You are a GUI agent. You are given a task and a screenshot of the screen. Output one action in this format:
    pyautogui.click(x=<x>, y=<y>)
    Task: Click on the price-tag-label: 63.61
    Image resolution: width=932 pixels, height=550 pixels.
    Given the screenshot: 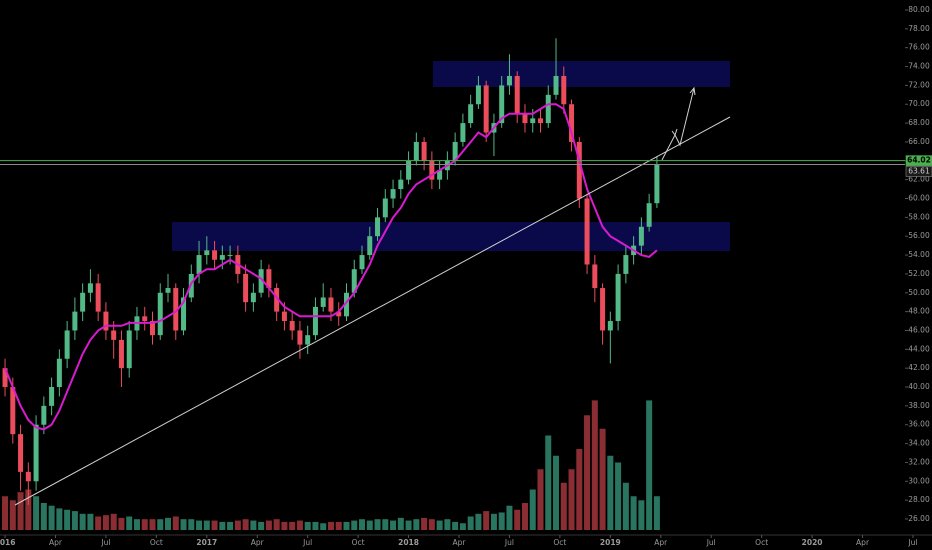 What is the action you would take?
    pyautogui.click(x=919, y=170)
    